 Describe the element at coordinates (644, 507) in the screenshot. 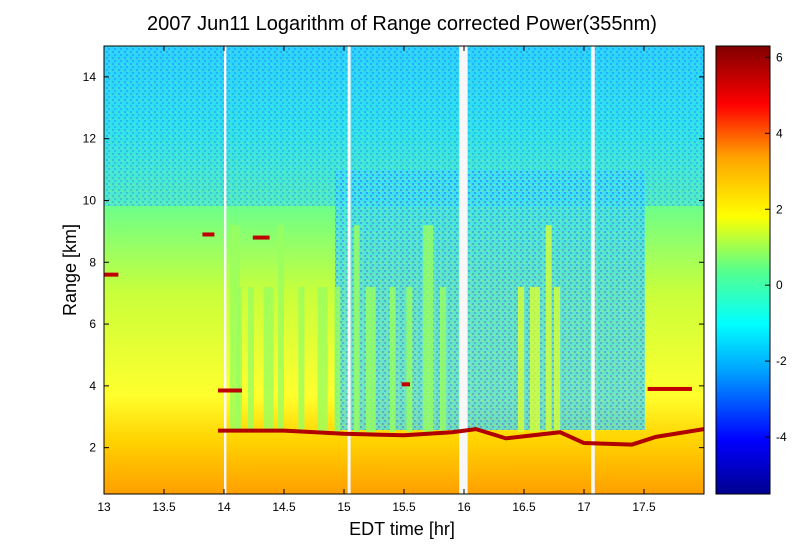

I see `x-tick-label: 17.5` at that location.